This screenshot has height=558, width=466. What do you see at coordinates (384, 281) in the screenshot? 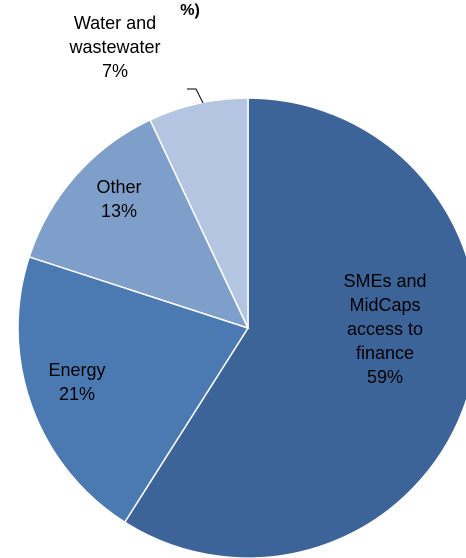
I see `slice-name-label: SMEs and` at bounding box center [384, 281].